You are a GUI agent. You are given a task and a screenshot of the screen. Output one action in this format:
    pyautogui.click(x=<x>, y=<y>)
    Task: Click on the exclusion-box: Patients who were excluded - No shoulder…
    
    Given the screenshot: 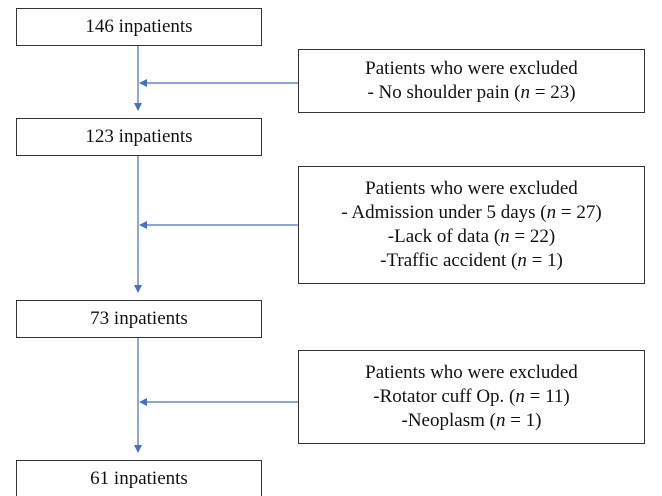 What is the action you would take?
    pyautogui.click(x=471, y=81)
    